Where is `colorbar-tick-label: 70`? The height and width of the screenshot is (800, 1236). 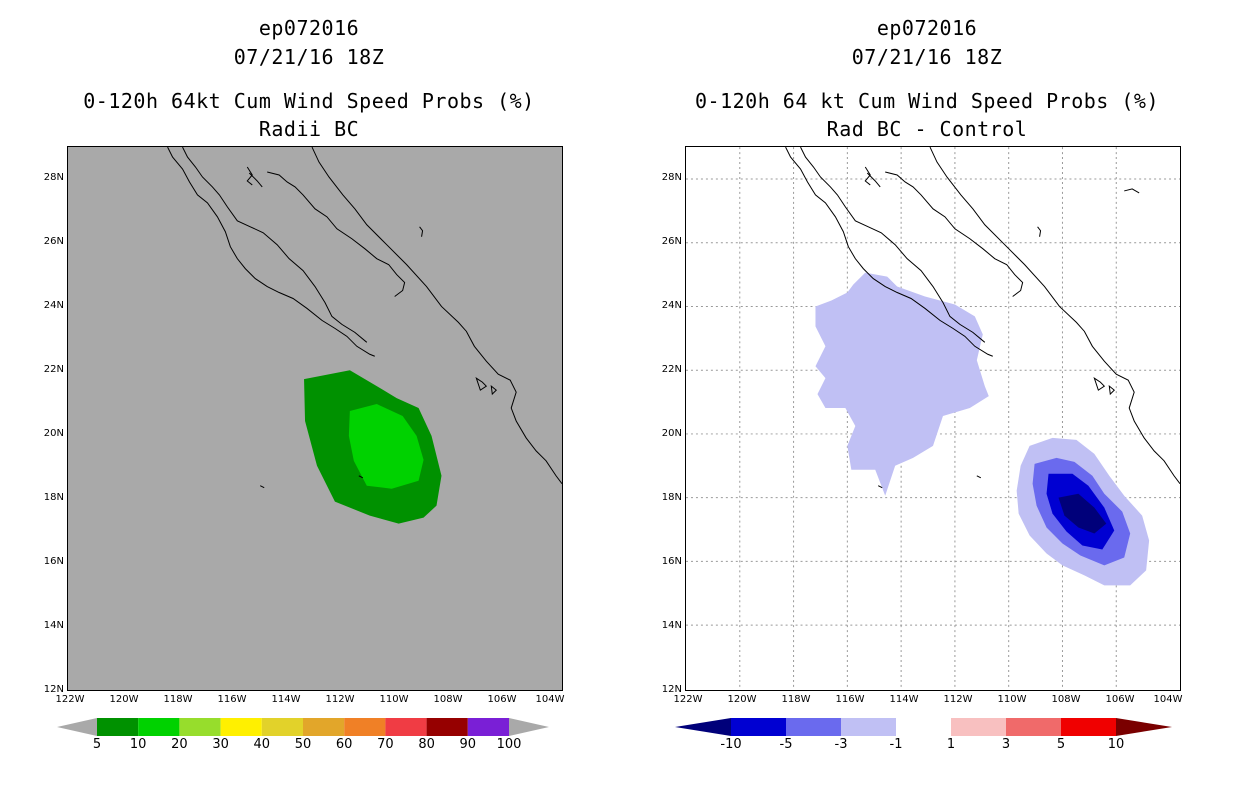 colorbar-tick-label: 70 is located at coordinates (385, 744).